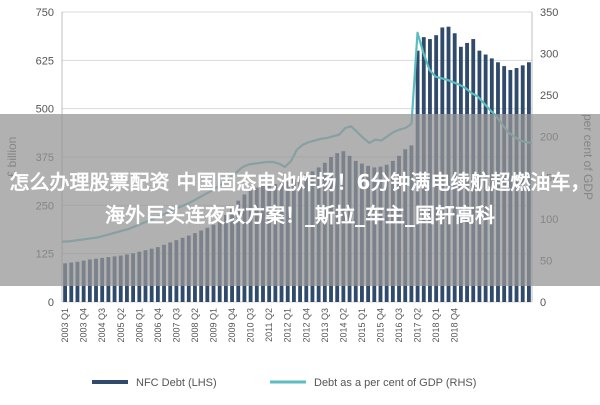  I want to click on x-tick-label: 2017 Q2, so click(418, 325).